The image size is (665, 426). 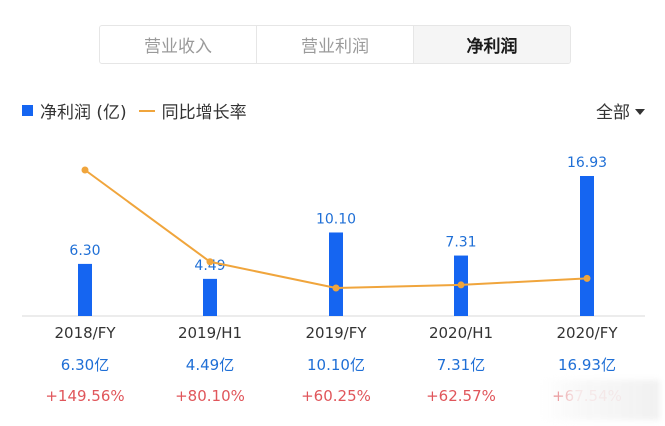 I want to click on legend-label-growth-rate: 同比增长率, so click(x=204, y=113).